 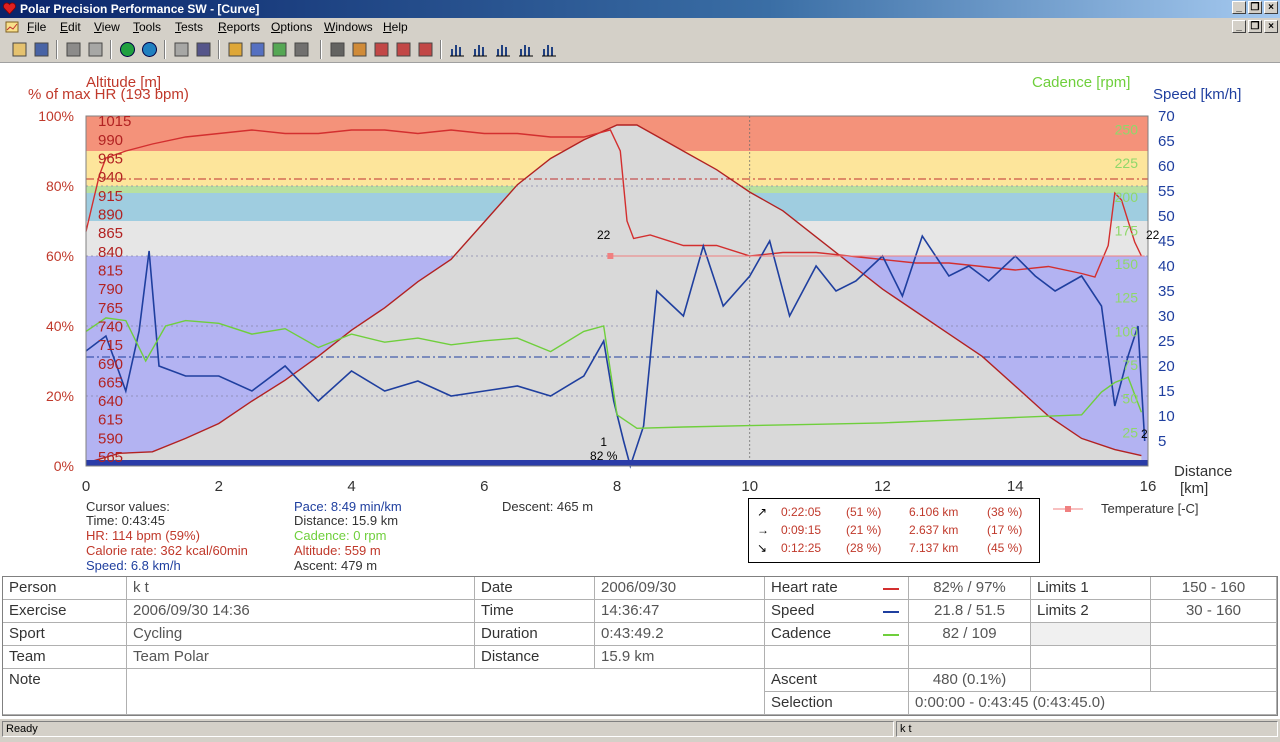 I want to click on restore-button: ❐, so click(x=1255, y=7).